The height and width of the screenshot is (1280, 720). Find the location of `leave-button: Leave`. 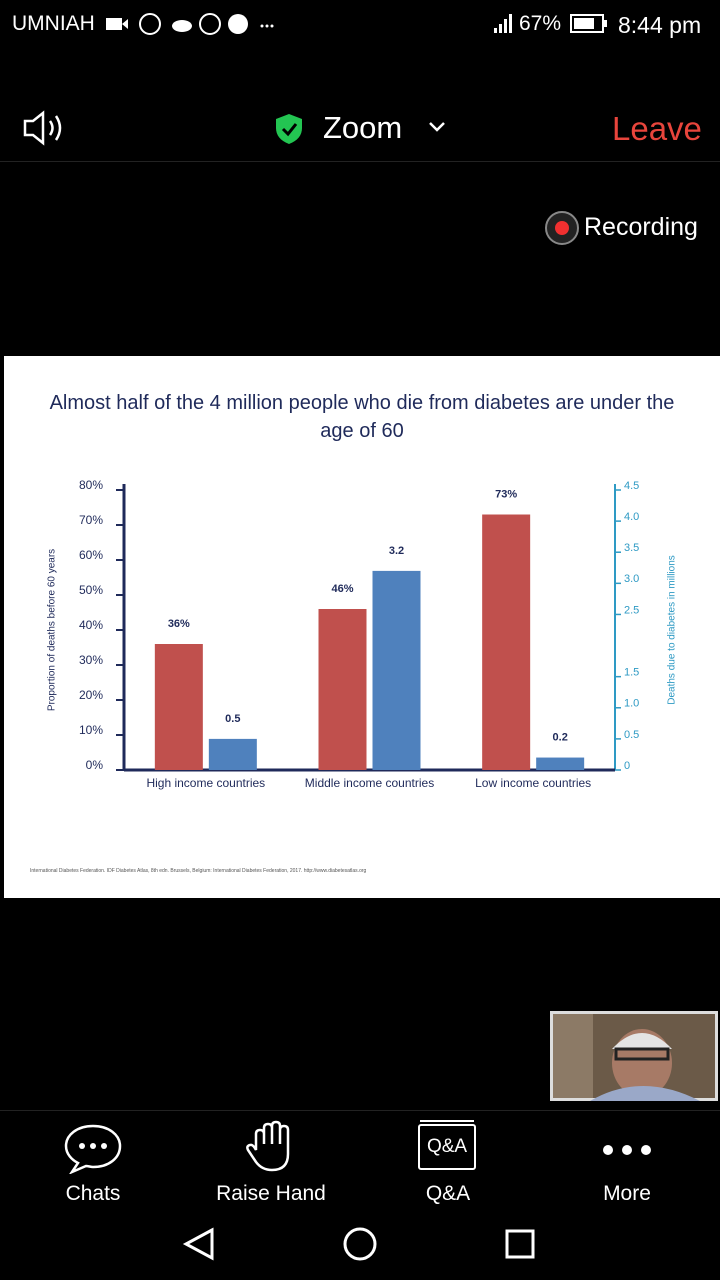

leave-button: Leave is located at coordinates (657, 128).